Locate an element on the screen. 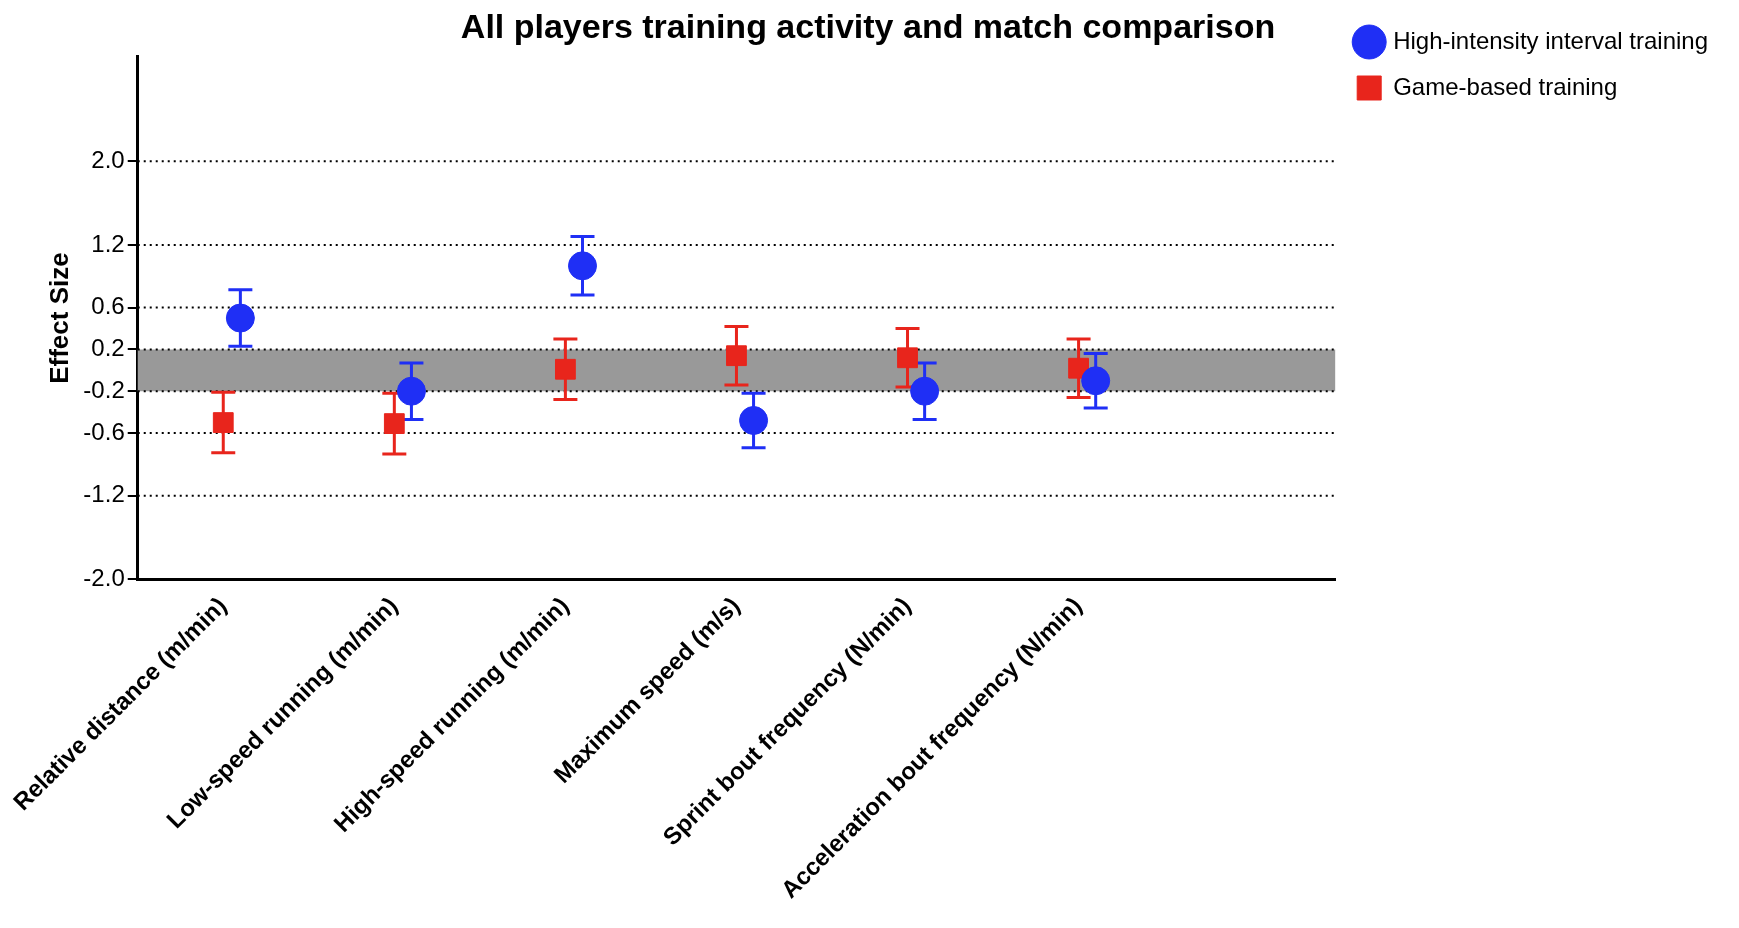 The width and height of the screenshot is (1739, 928). y-tick-label: 0.6 is located at coordinates (108, 306).